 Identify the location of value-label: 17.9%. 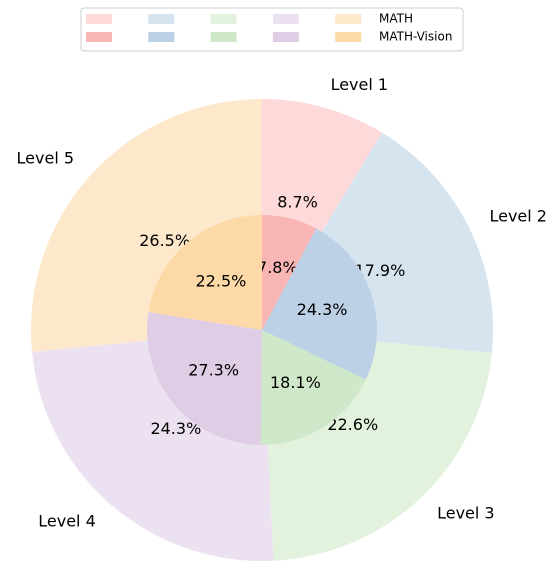
(379, 270).